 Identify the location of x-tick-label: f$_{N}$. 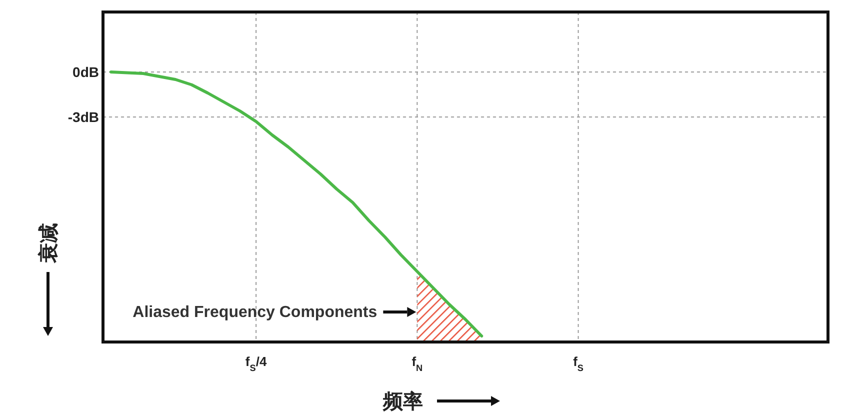
(417, 363).